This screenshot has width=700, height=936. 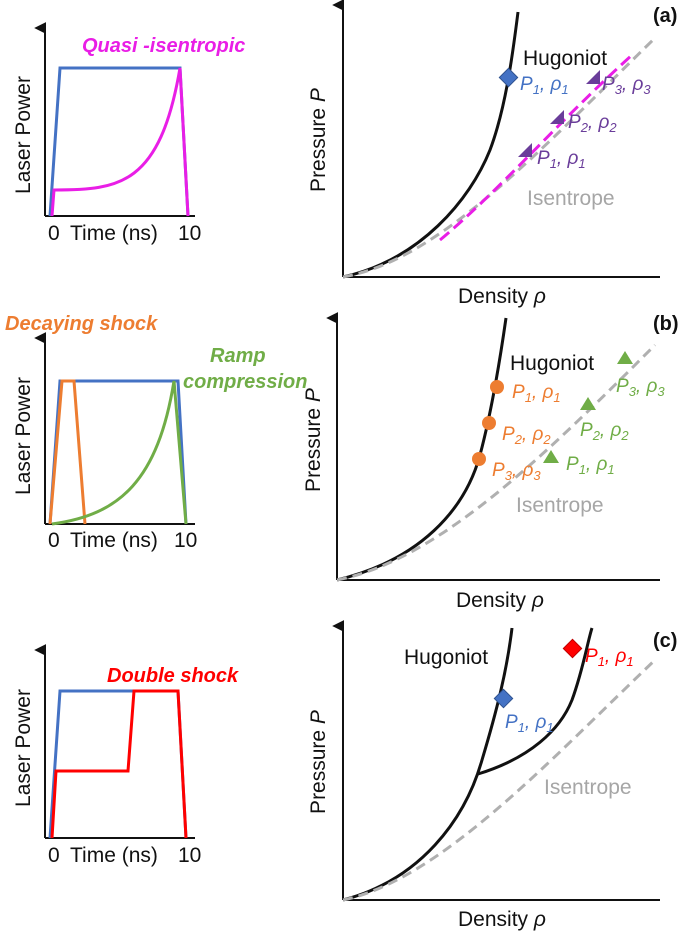 I want to click on pv-b-ylabel: Pressure P, so click(x=313, y=440).